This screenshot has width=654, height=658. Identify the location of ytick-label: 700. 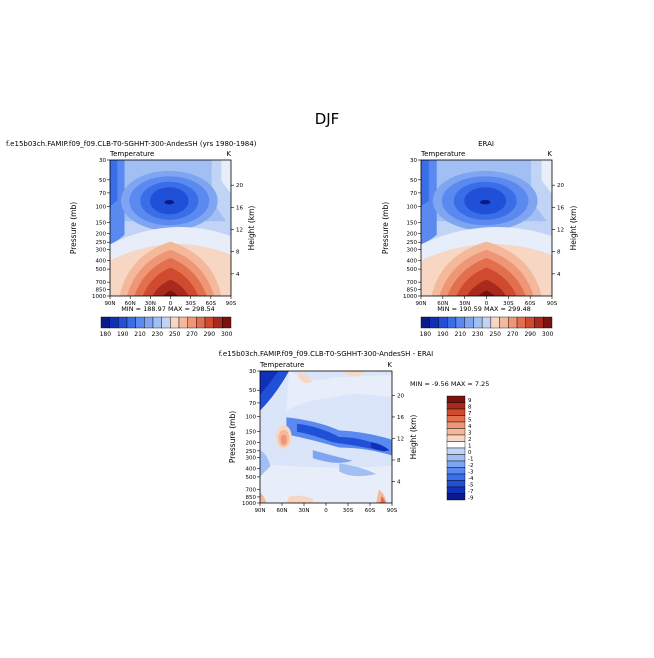
(412, 283).